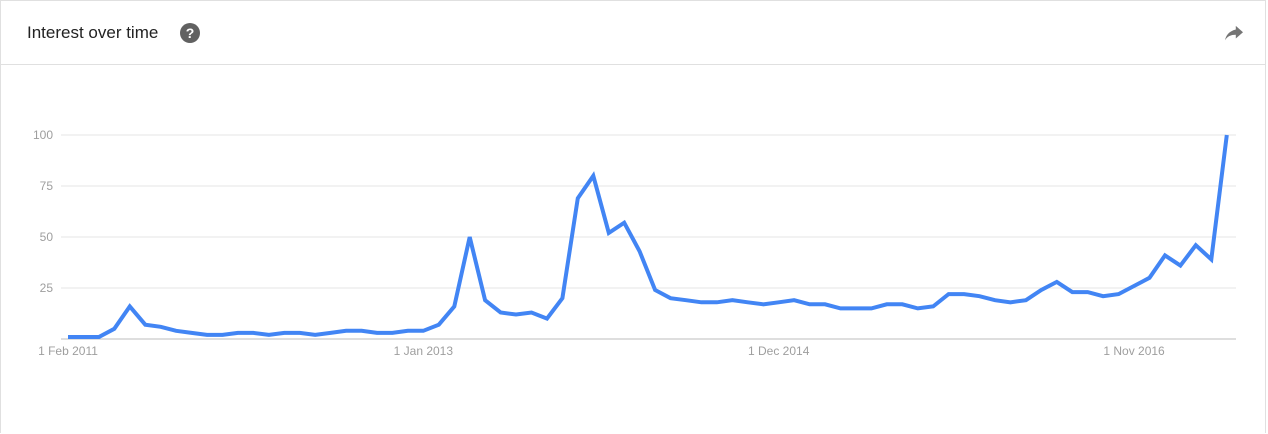 The width and height of the screenshot is (1268, 434). What do you see at coordinates (43, 135) in the screenshot?
I see `y-tick-label: 100` at bounding box center [43, 135].